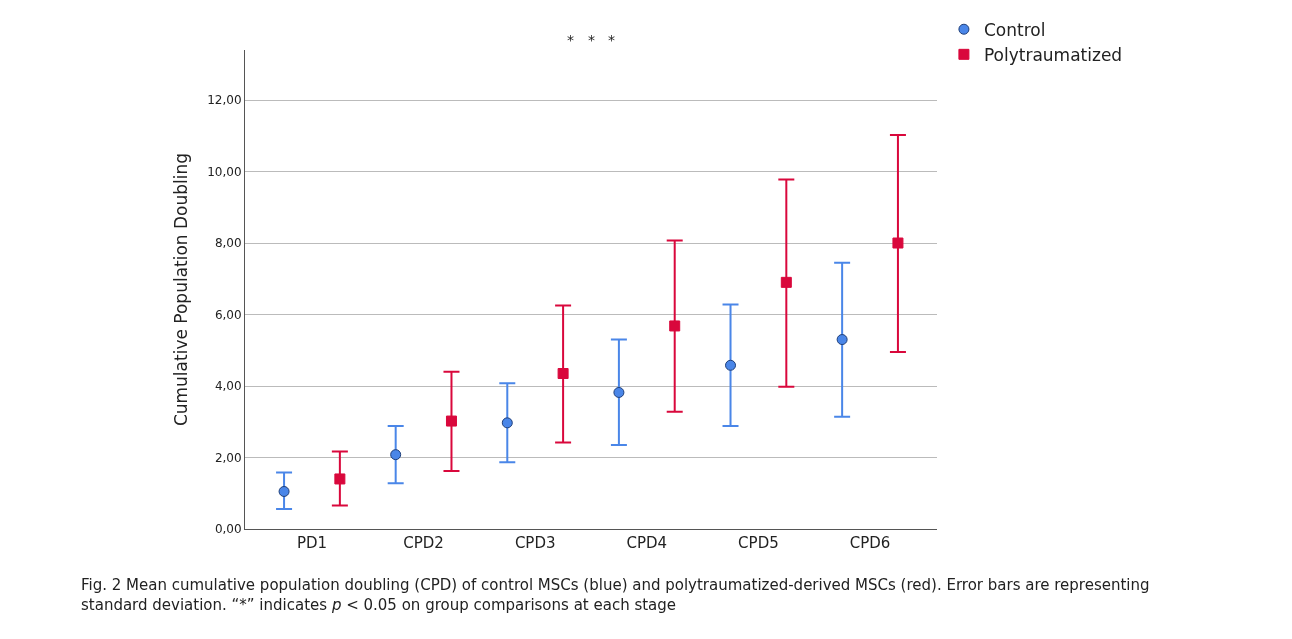  Describe the element at coordinates (224, 171) in the screenshot. I see `y-tick-label: 10,00` at that location.